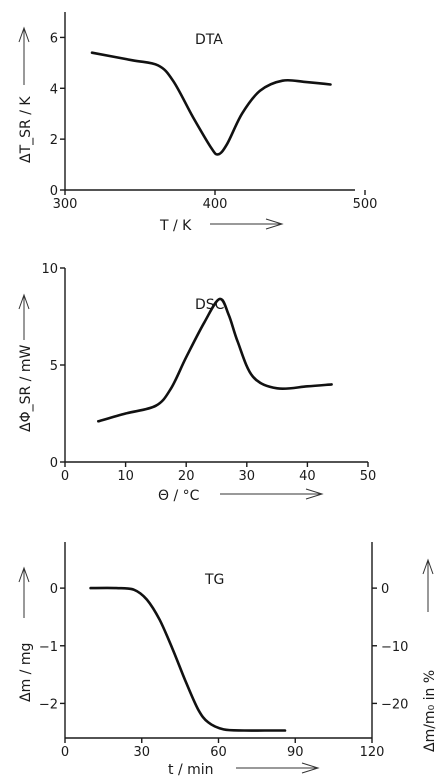 The width and height of the screenshot is (443, 779). I want to click on dsc-x-arrow, so click(272, 494).